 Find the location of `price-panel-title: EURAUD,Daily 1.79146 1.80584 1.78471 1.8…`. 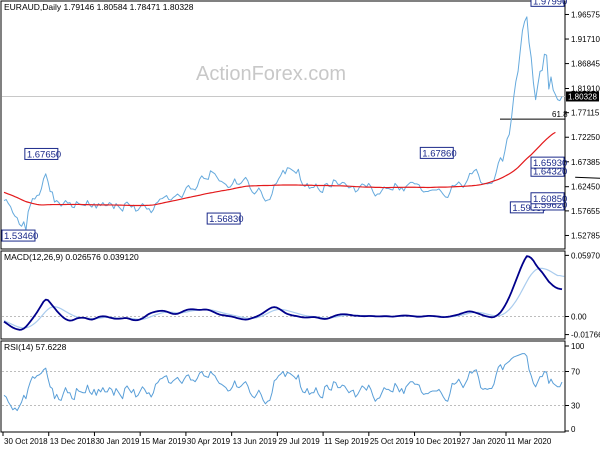

price-panel-title: EURAUD,Daily 1.79146 1.80584 1.78471 1.8… is located at coordinates (99, 7).